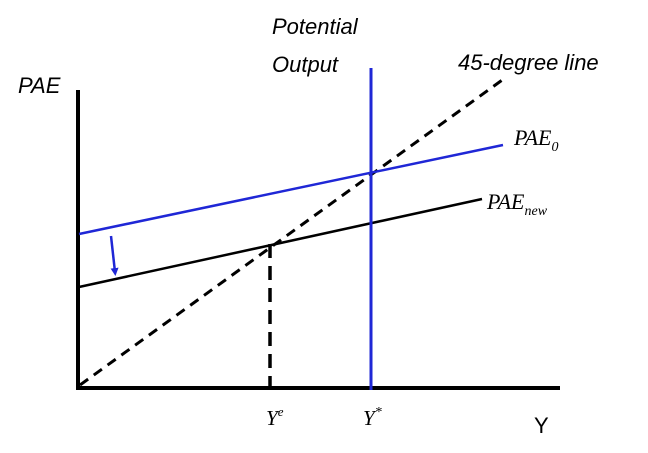 This screenshot has height=453, width=648. I want to click on forty-five-degree-label: 45-degree line, so click(528, 62).